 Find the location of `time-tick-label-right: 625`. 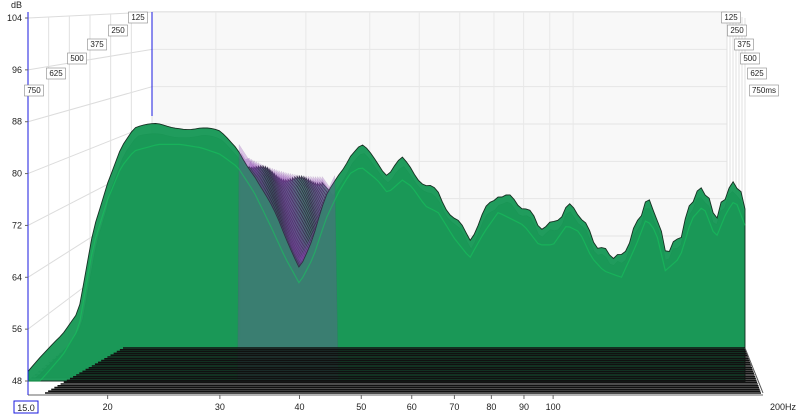

time-tick-label-right: 625 is located at coordinates (757, 73).